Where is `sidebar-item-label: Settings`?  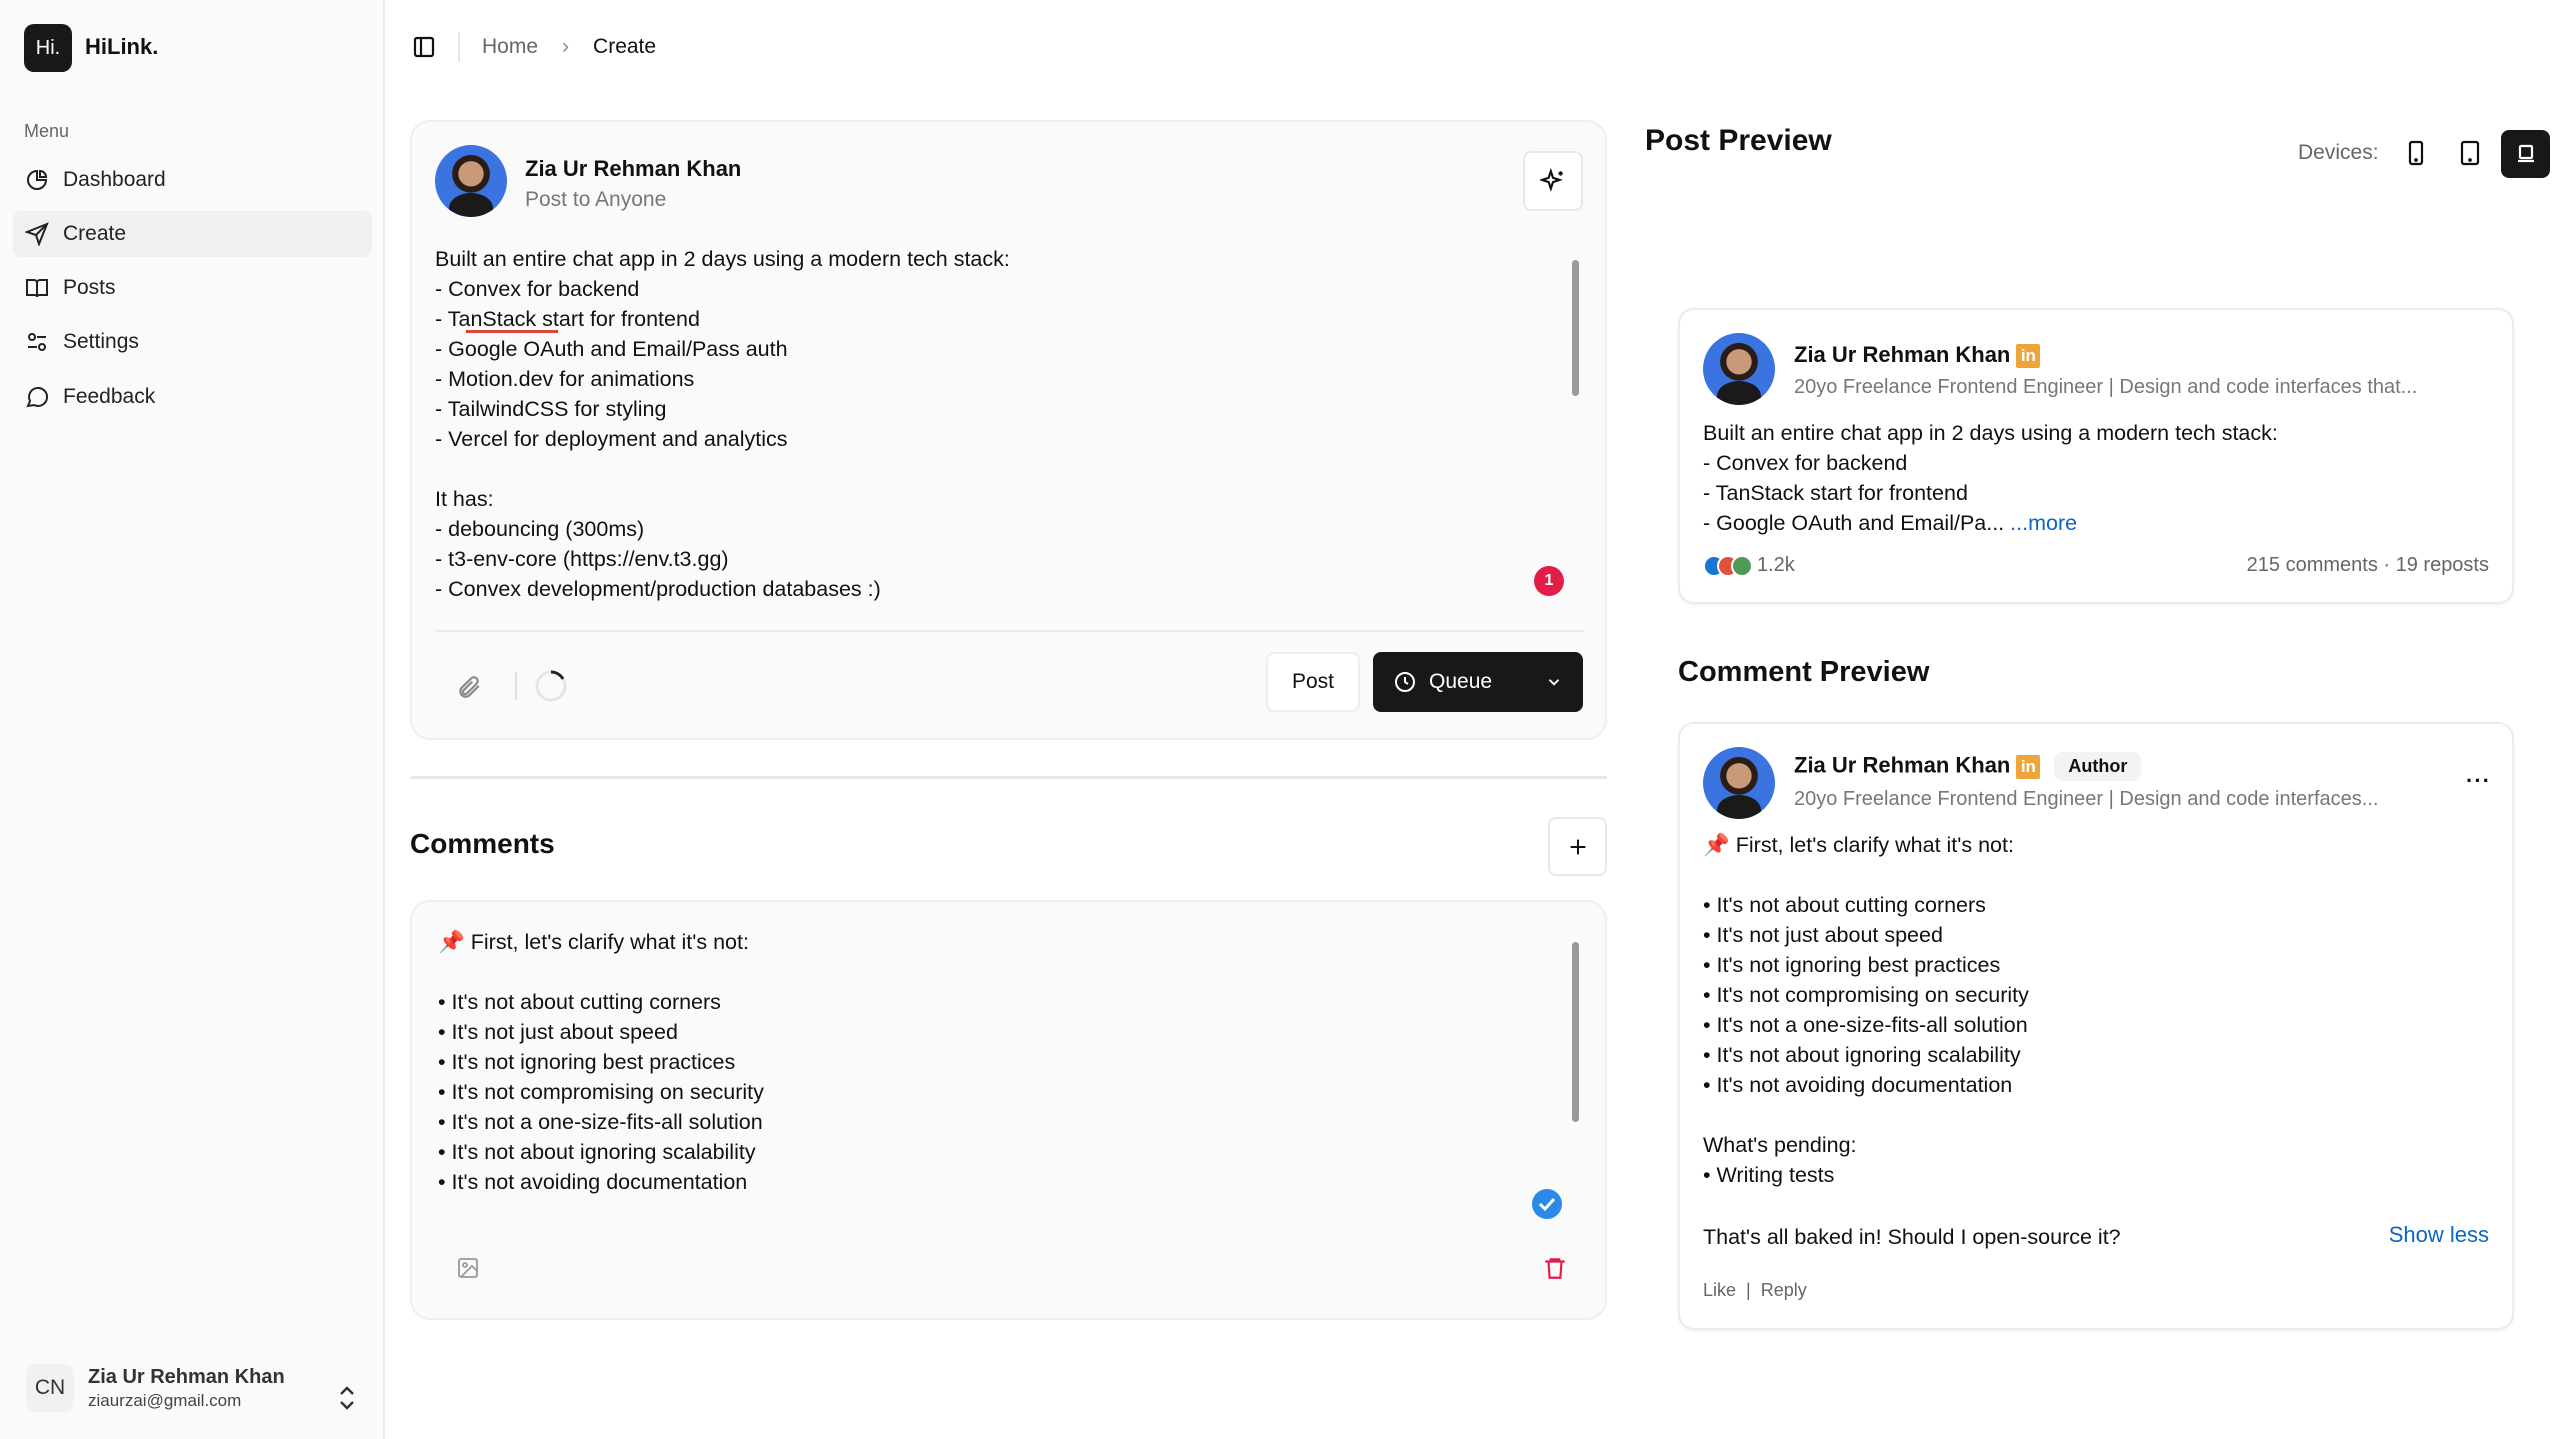 sidebar-item-label: Settings is located at coordinates (101, 341).